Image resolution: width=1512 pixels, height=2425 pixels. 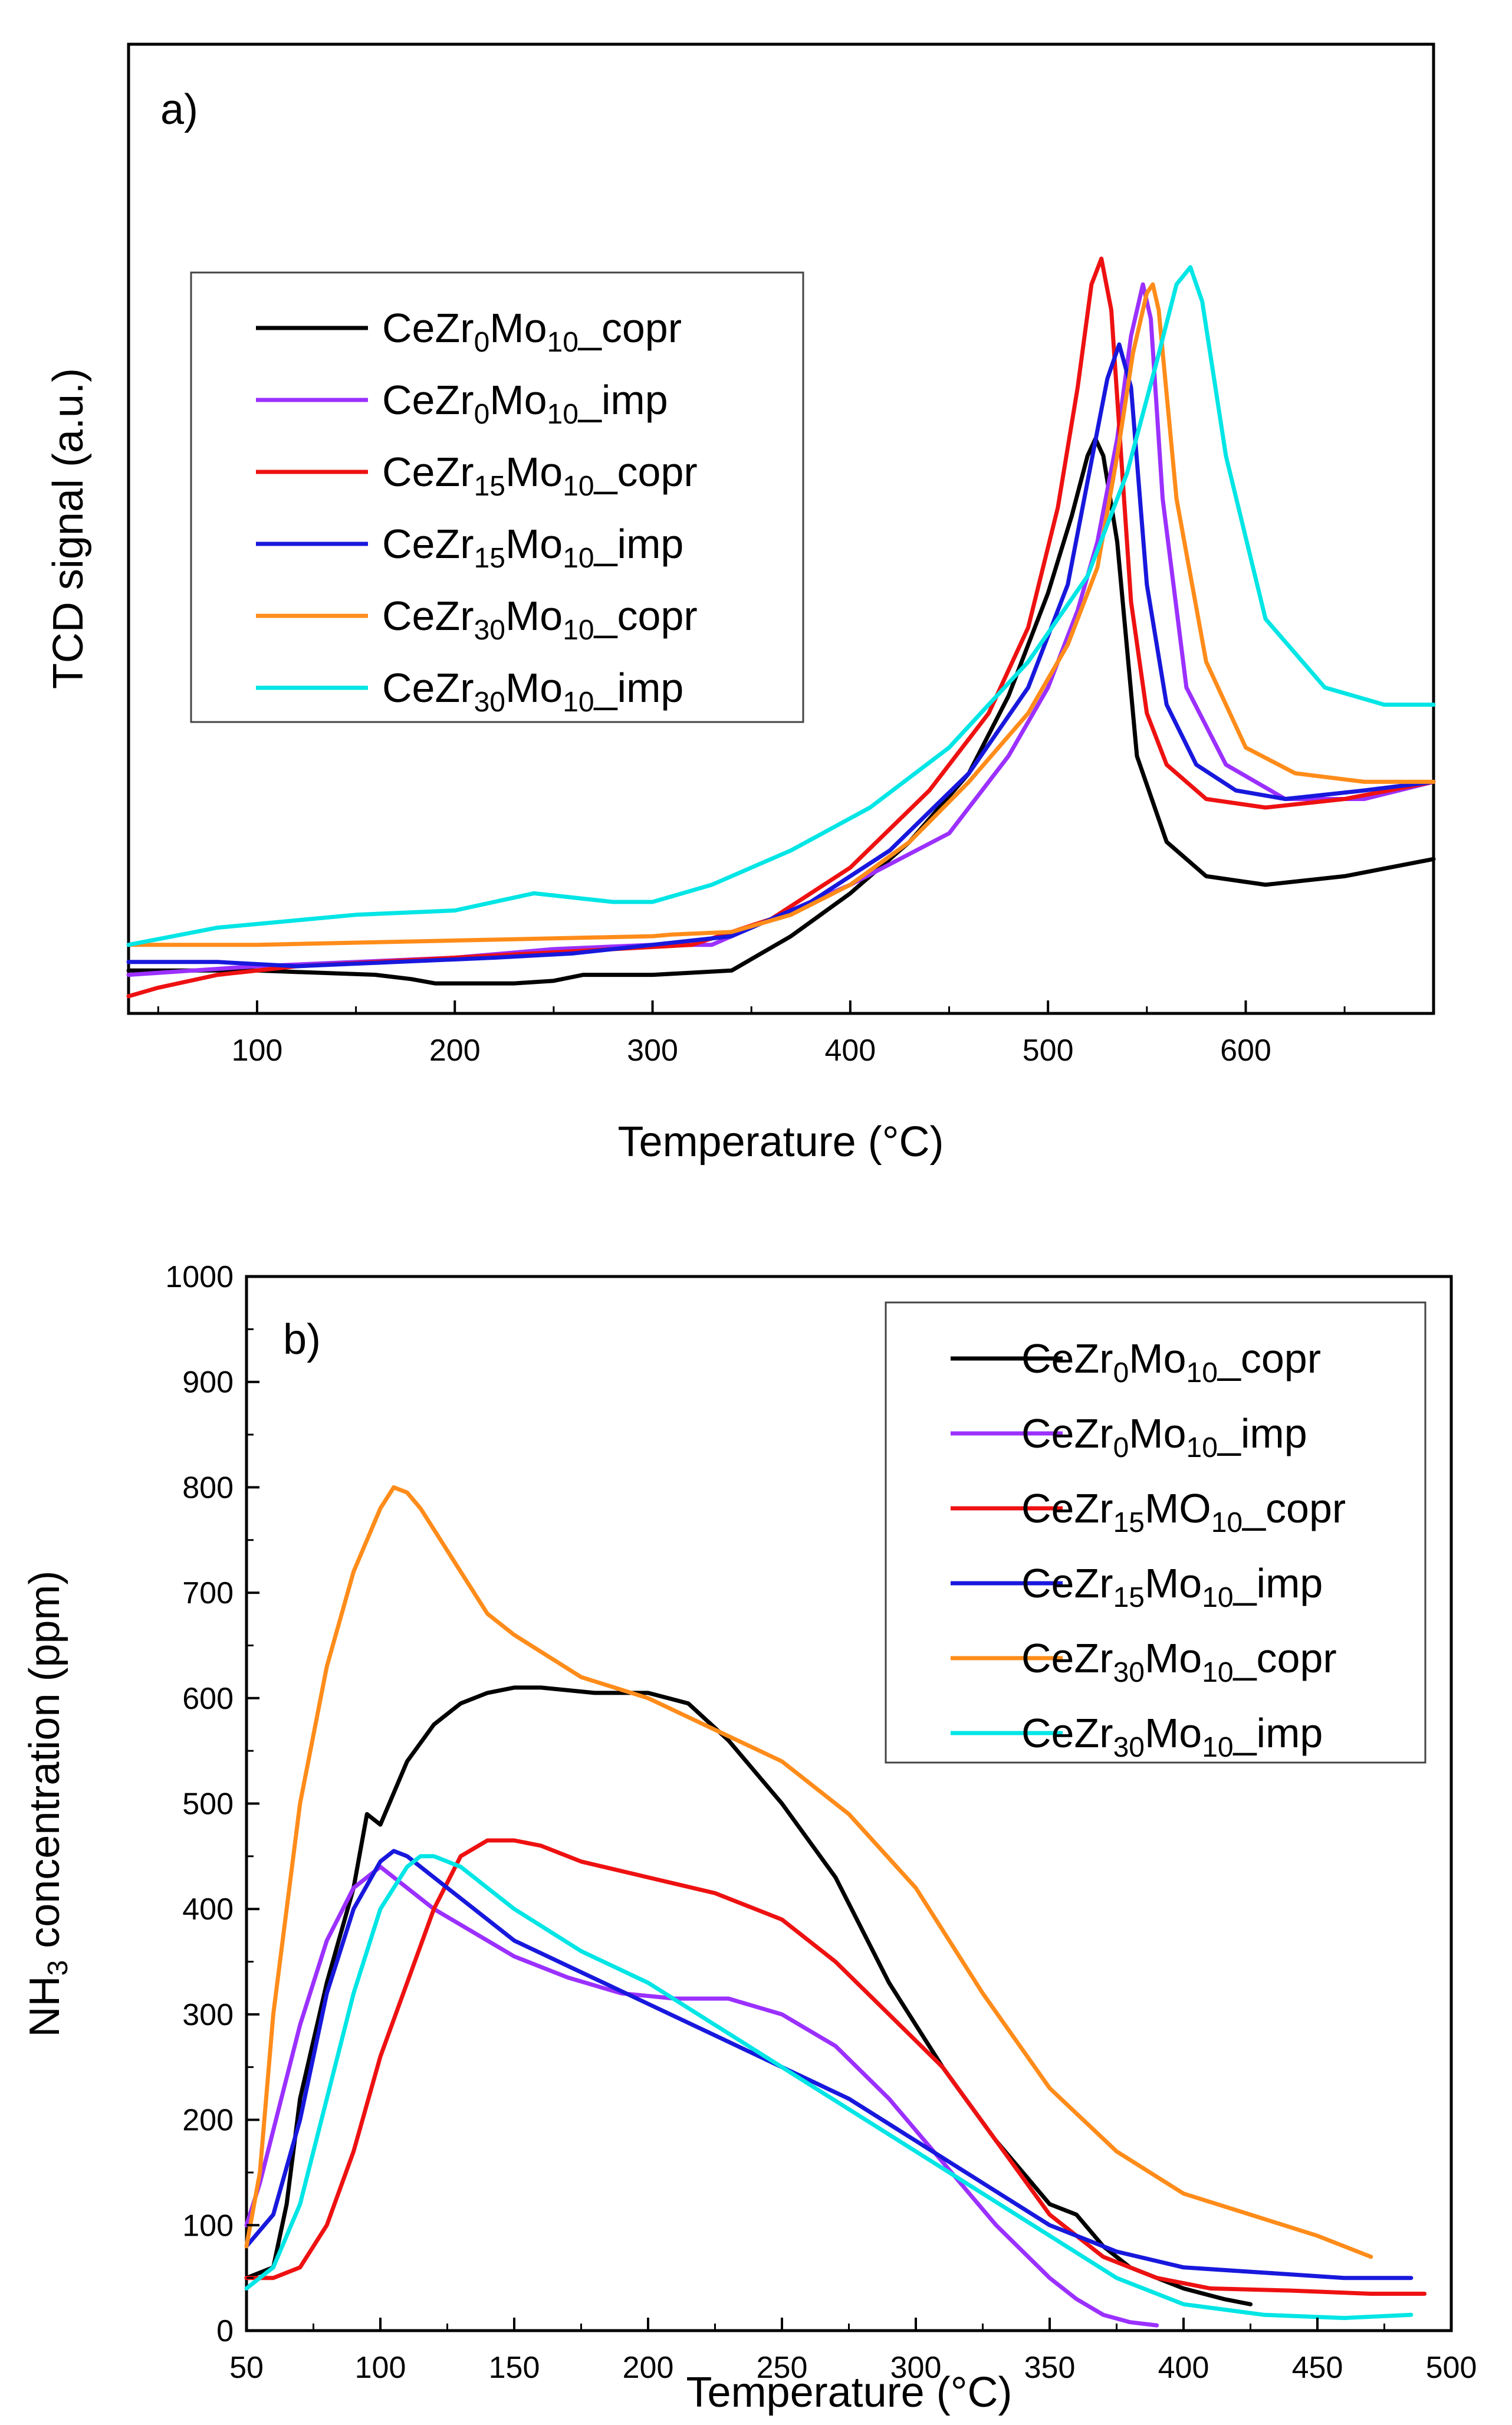 I want to click on panel-b-y-tick-label-600: 600, so click(x=208, y=1699).